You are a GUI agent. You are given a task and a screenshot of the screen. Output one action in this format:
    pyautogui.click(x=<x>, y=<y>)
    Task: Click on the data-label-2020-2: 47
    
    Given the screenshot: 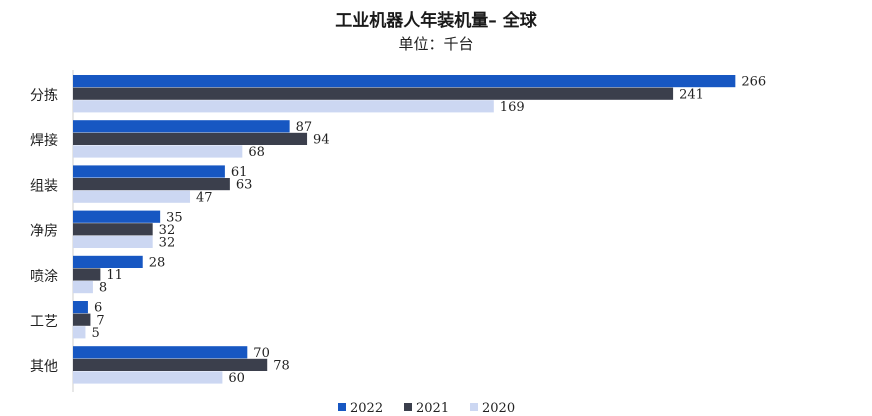 What is the action you would take?
    pyautogui.click(x=204, y=197)
    